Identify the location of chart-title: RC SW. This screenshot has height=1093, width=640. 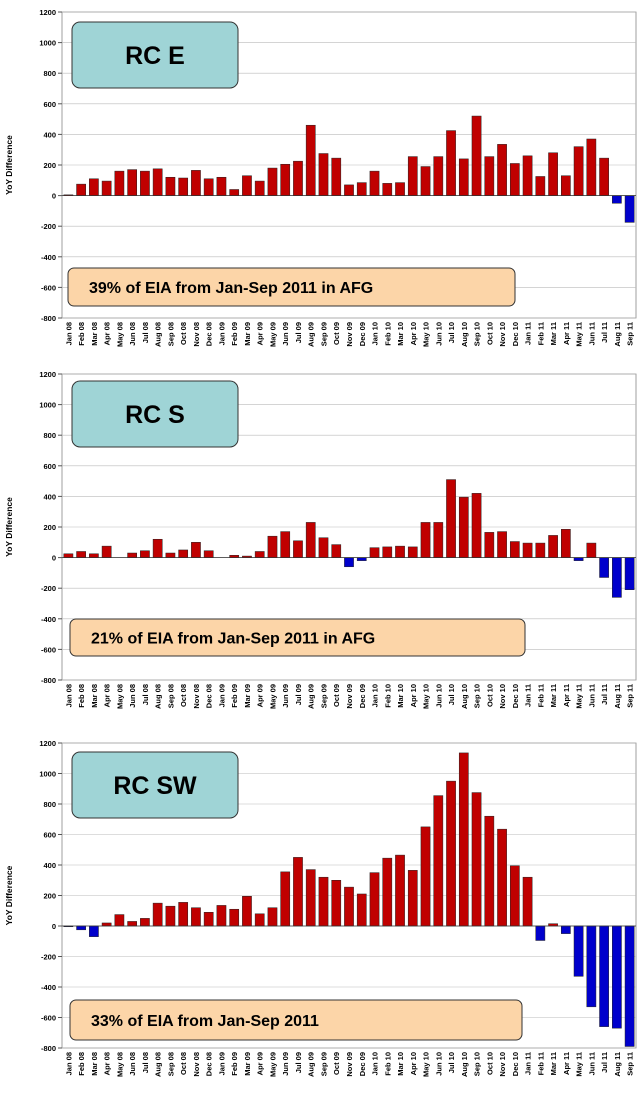
(155, 786).